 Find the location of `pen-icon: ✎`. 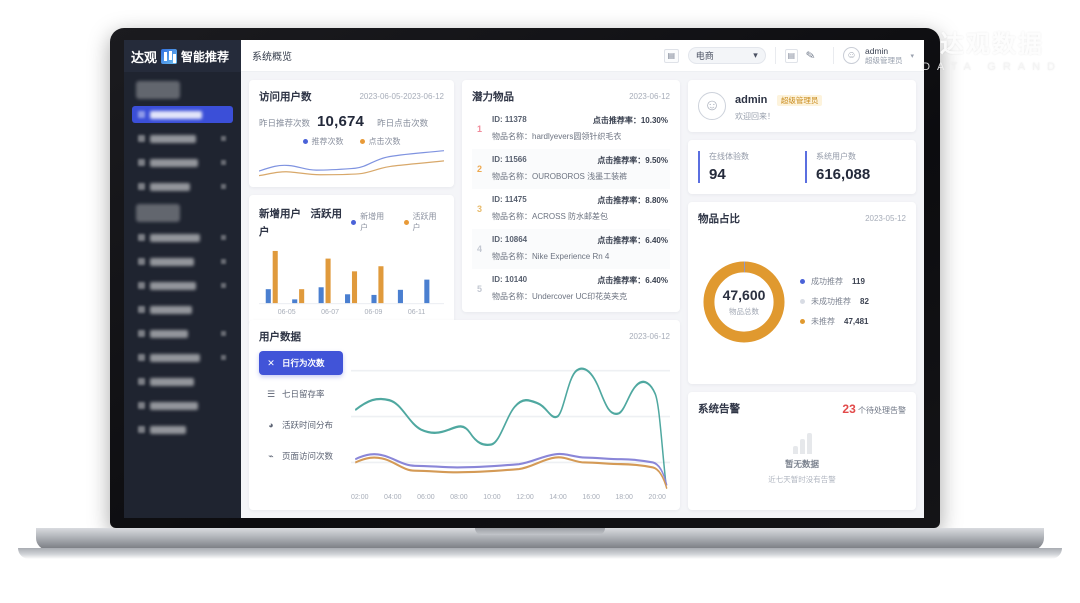

pen-icon: ✎ is located at coordinates (810, 56).